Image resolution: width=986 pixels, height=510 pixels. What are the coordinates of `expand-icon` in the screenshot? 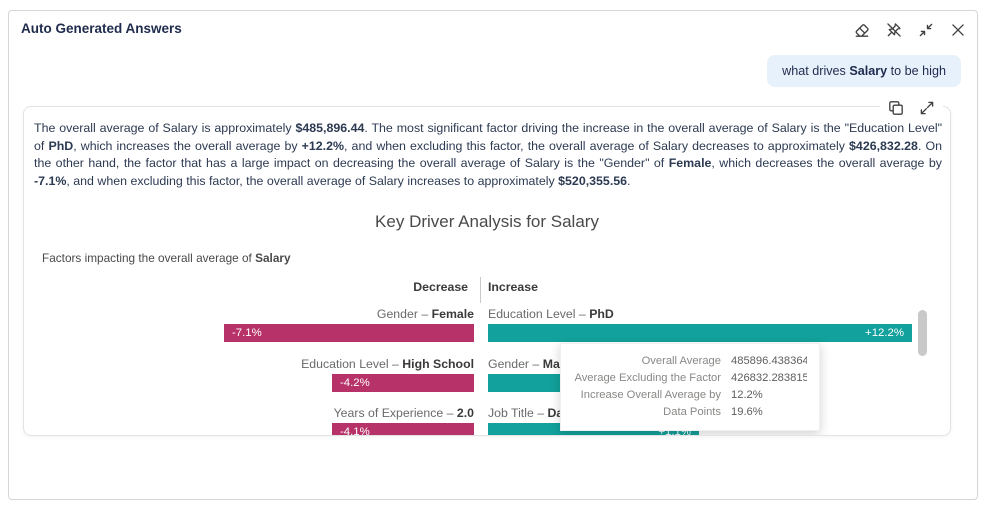 It's located at (927, 108).